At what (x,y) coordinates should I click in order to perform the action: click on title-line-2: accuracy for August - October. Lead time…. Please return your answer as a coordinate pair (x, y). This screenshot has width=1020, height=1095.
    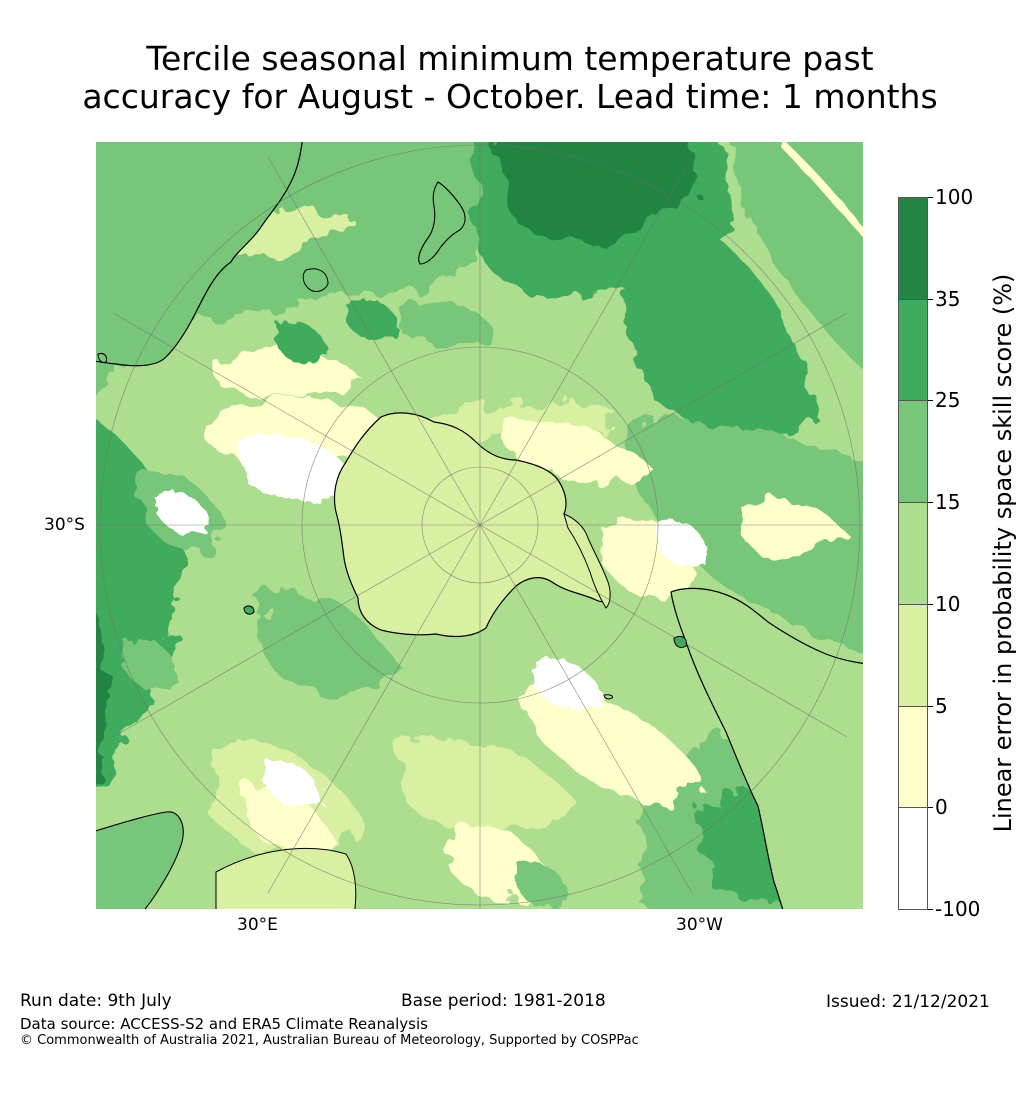
    Looking at the image, I should click on (510, 96).